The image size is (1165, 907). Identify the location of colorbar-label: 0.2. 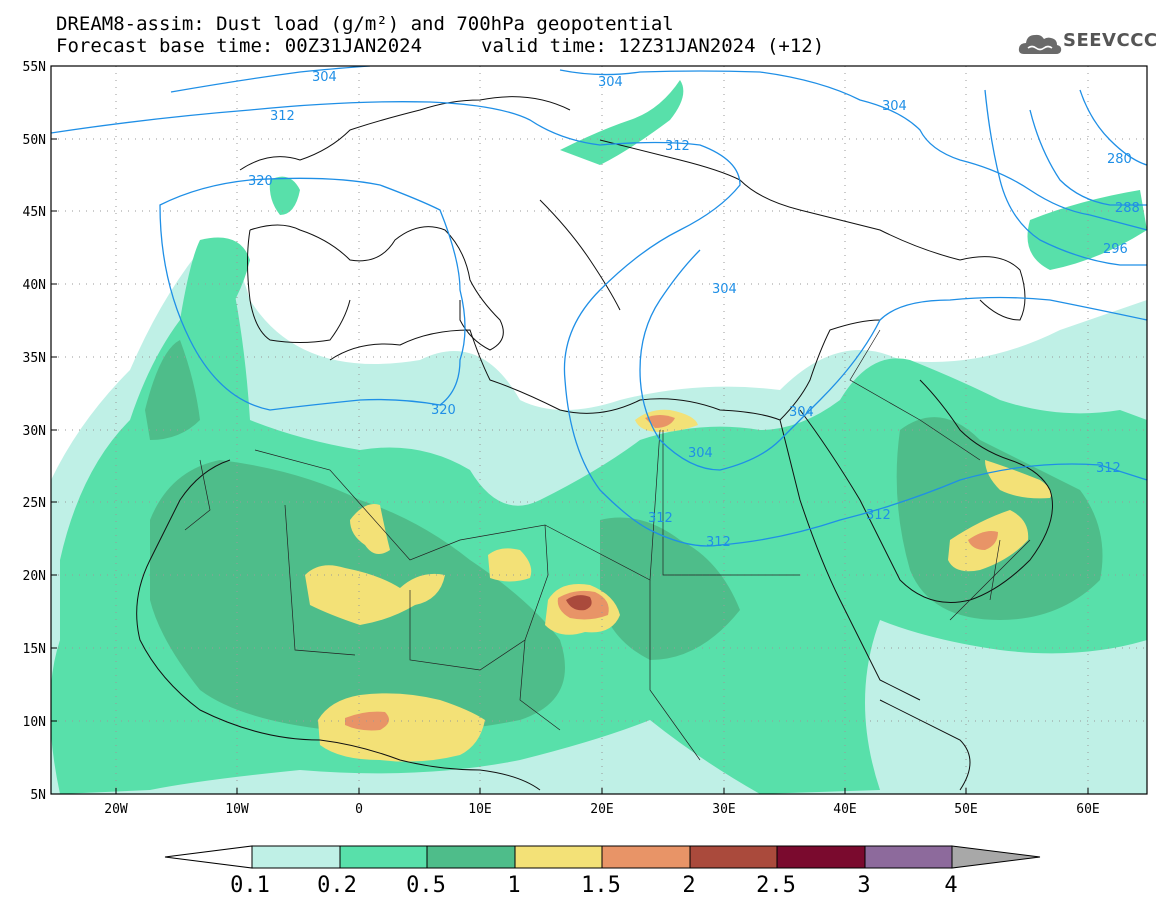
(337, 885).